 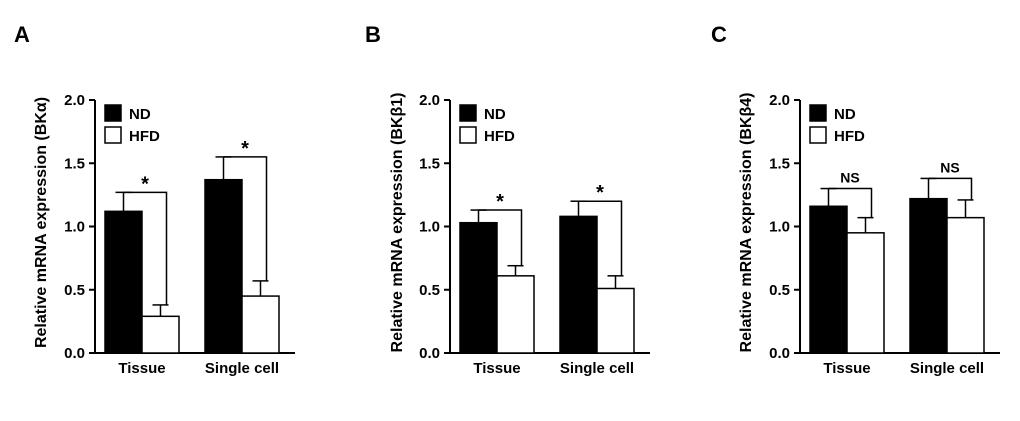 I want to click on panel-letter: C, so click(x=719, y=34).